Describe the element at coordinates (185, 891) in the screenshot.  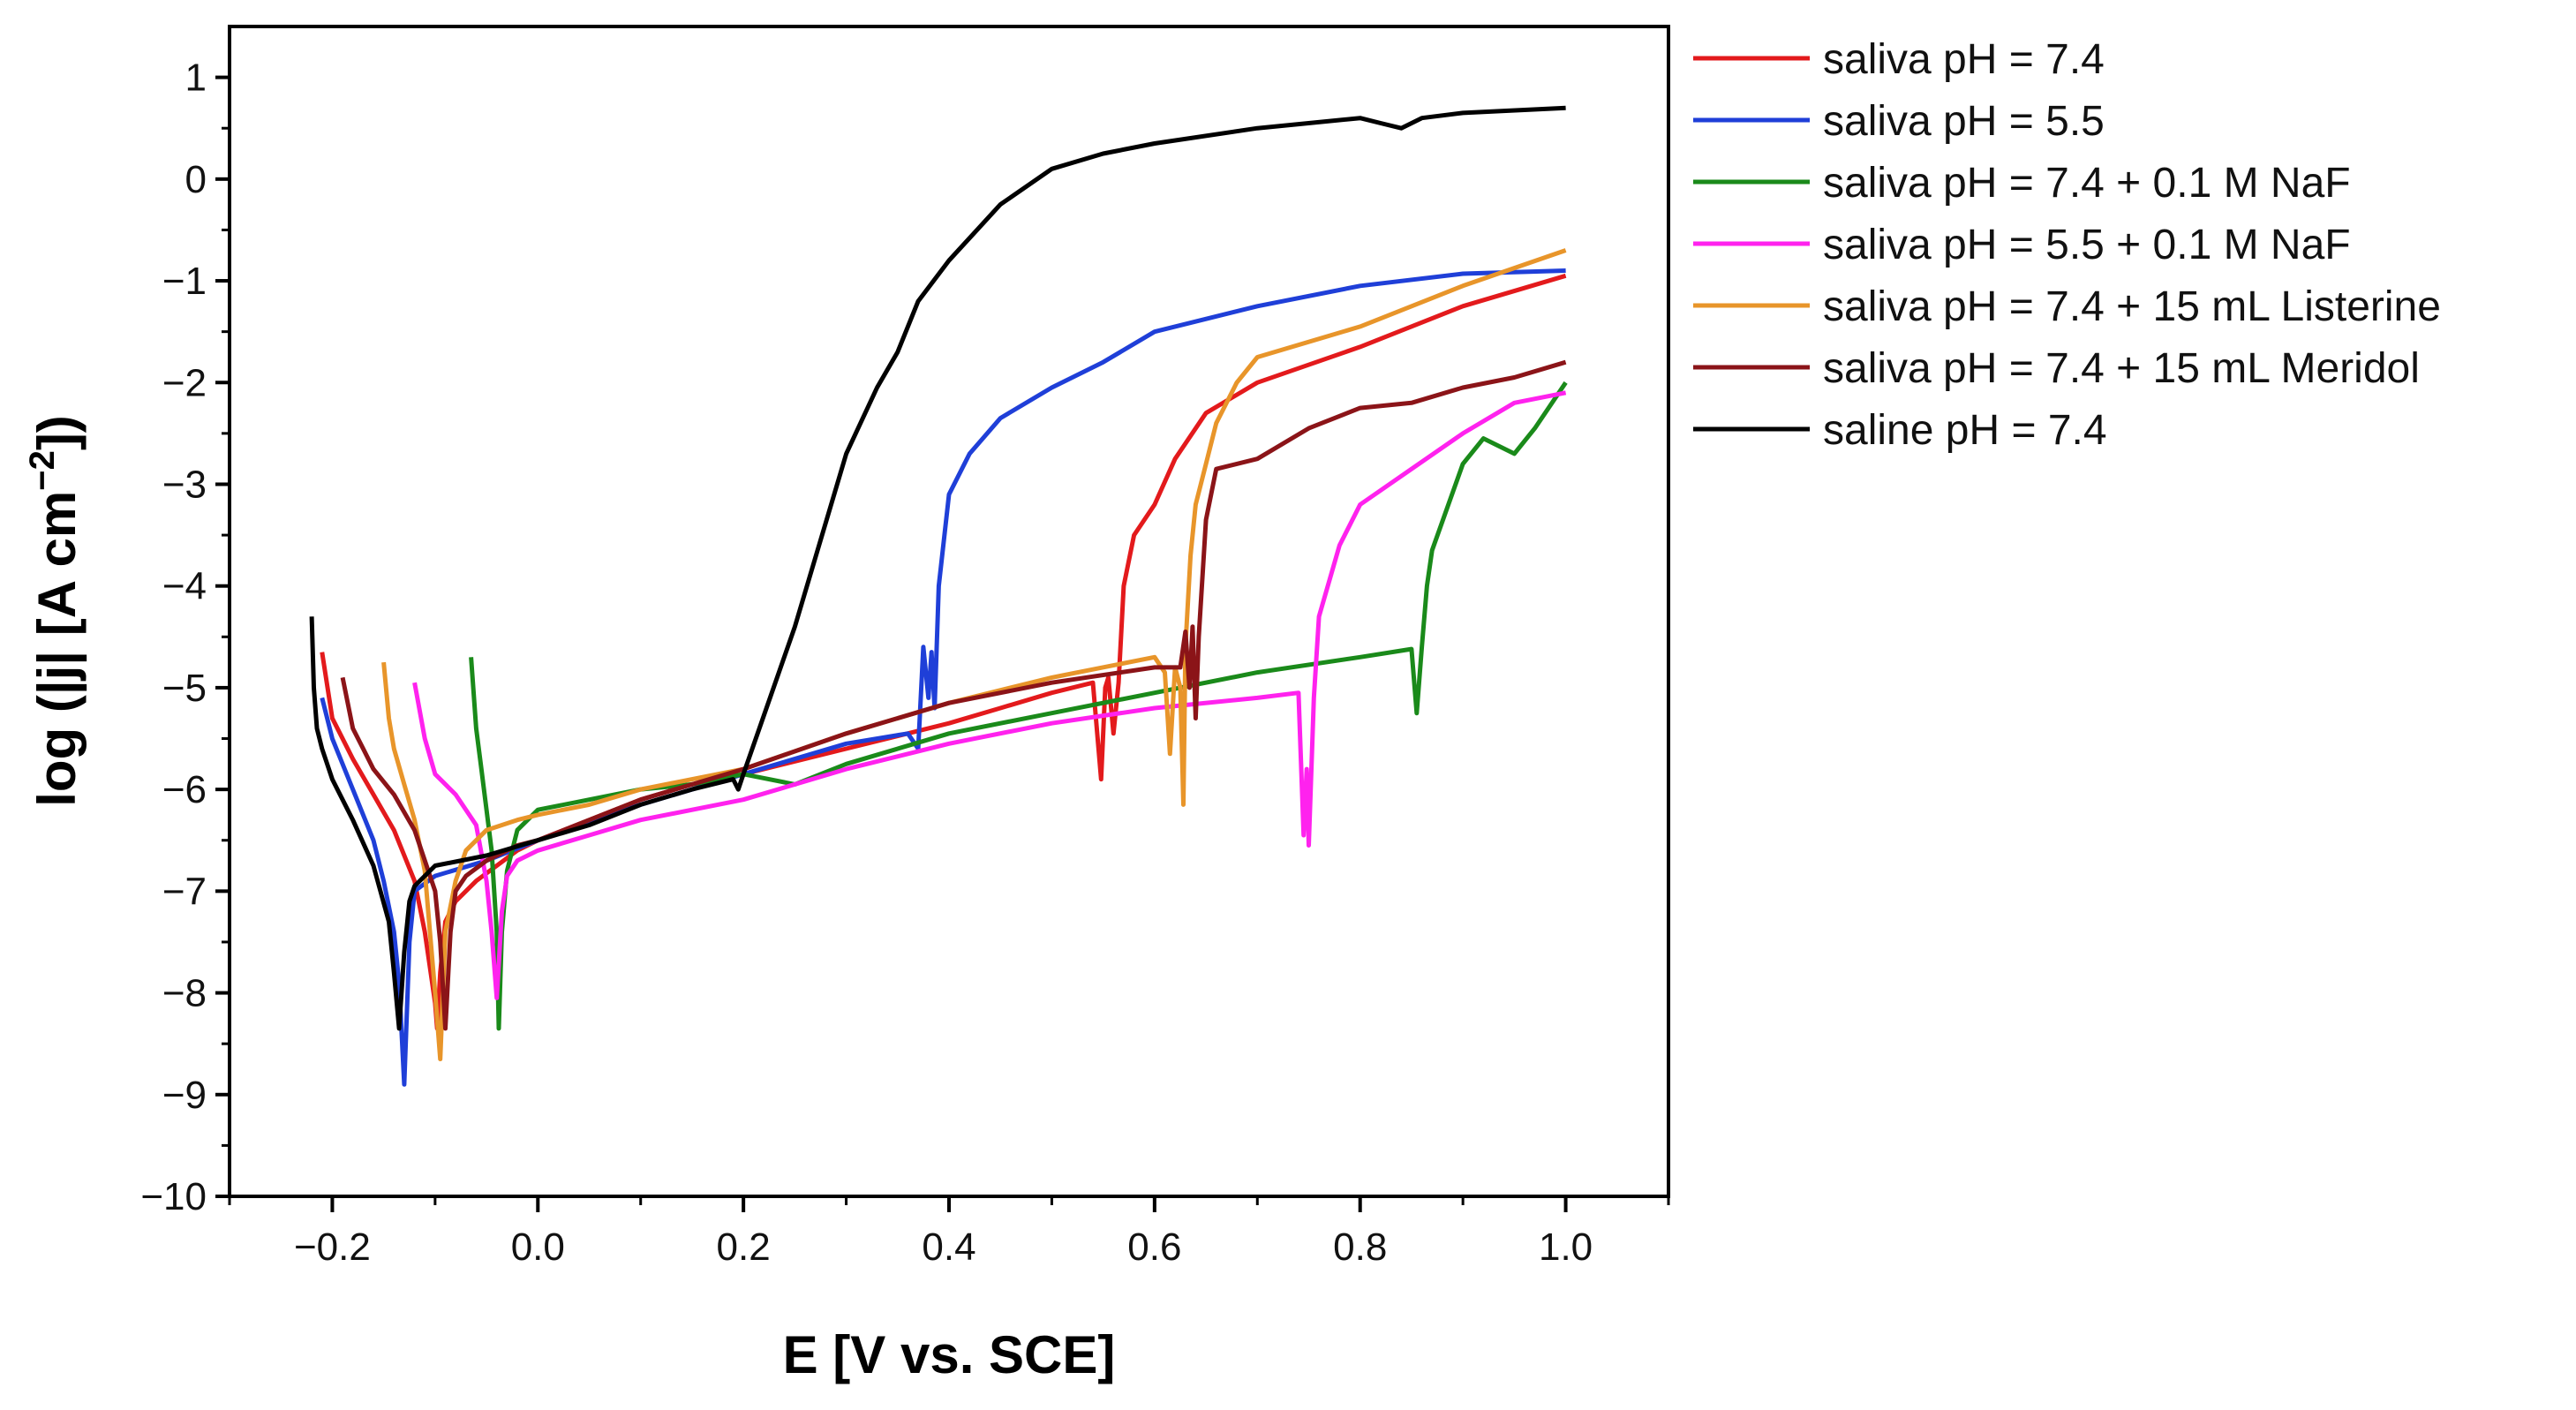
I see `y-tick-label: −7` at that location.